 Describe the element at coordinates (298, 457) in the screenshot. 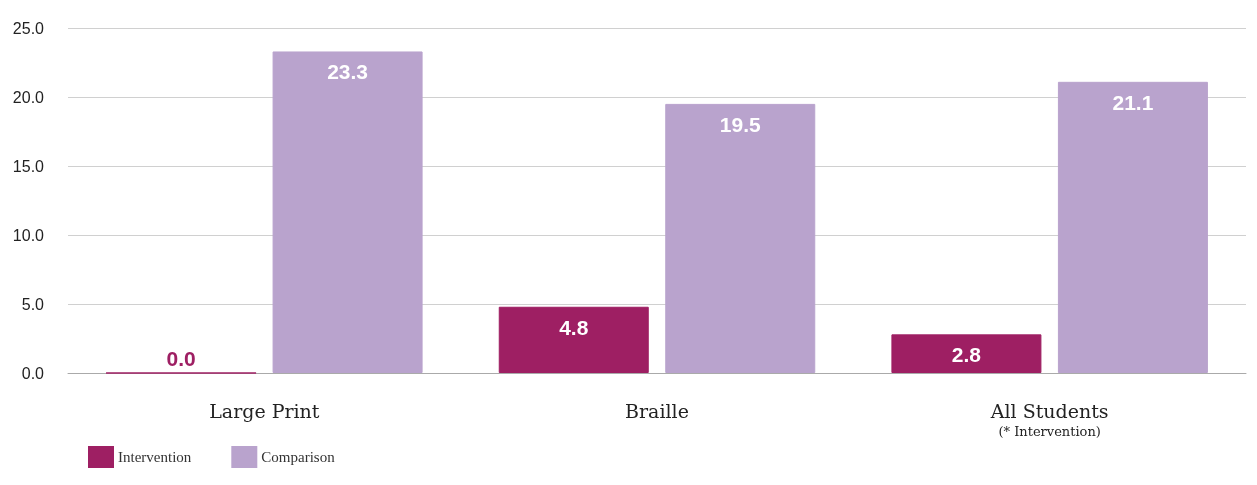

I see `legend-label: Comparison` at that location.